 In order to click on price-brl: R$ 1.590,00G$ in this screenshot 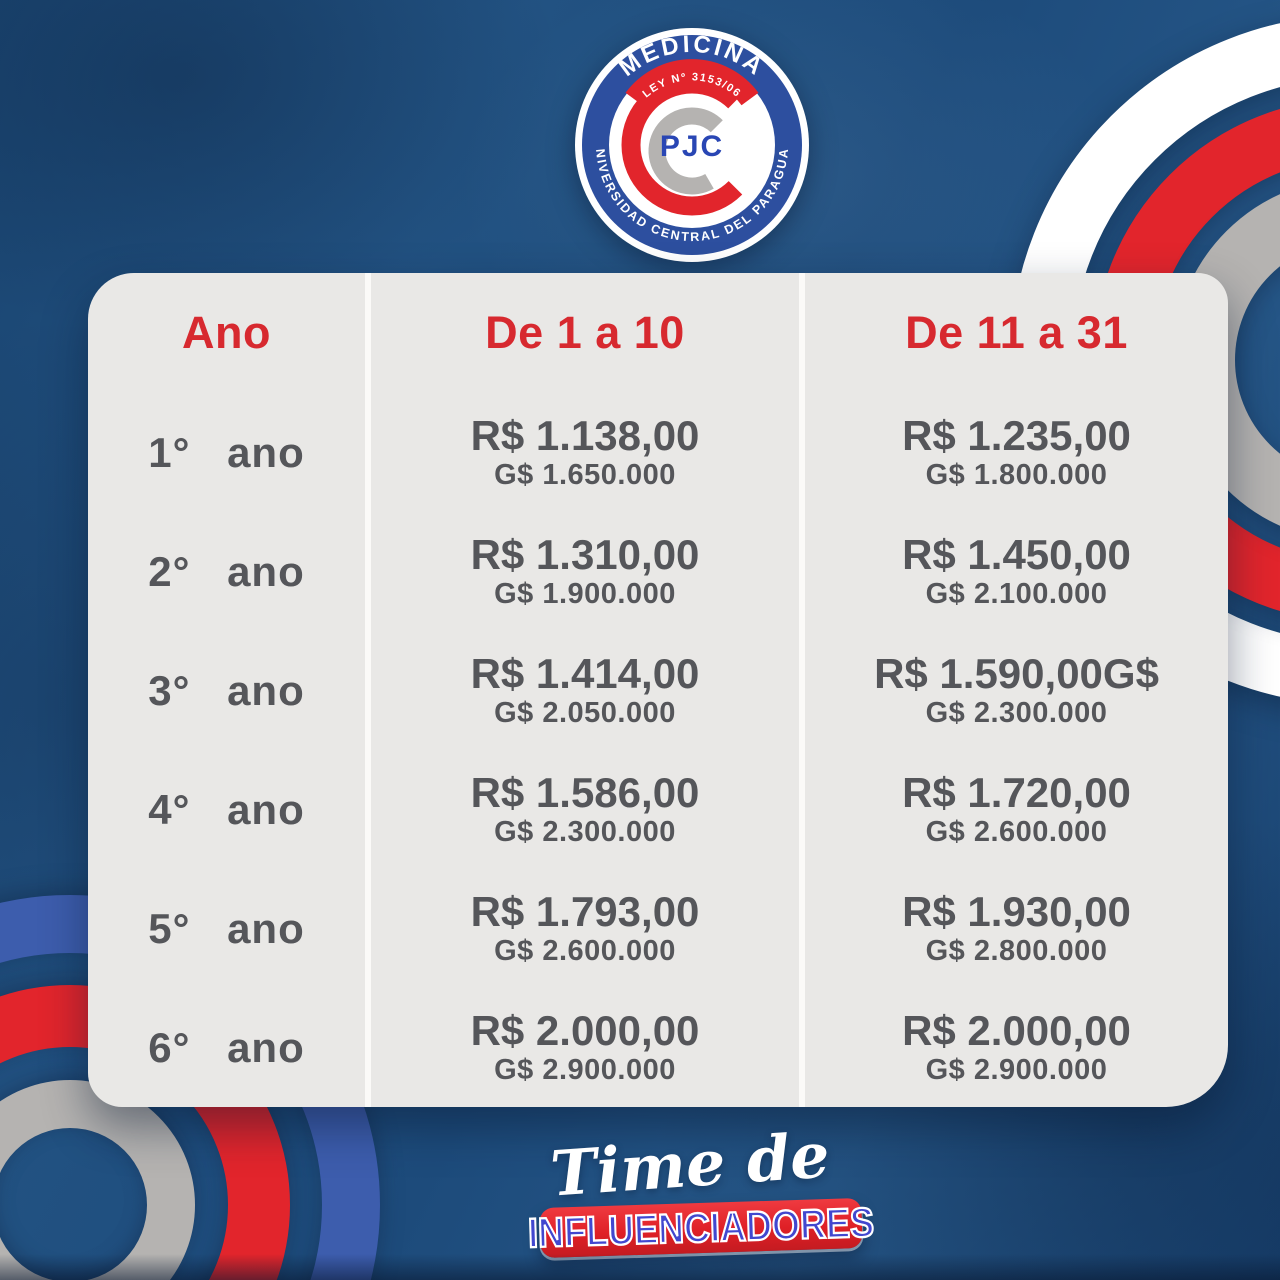, I will do `click(1016, 673)`.